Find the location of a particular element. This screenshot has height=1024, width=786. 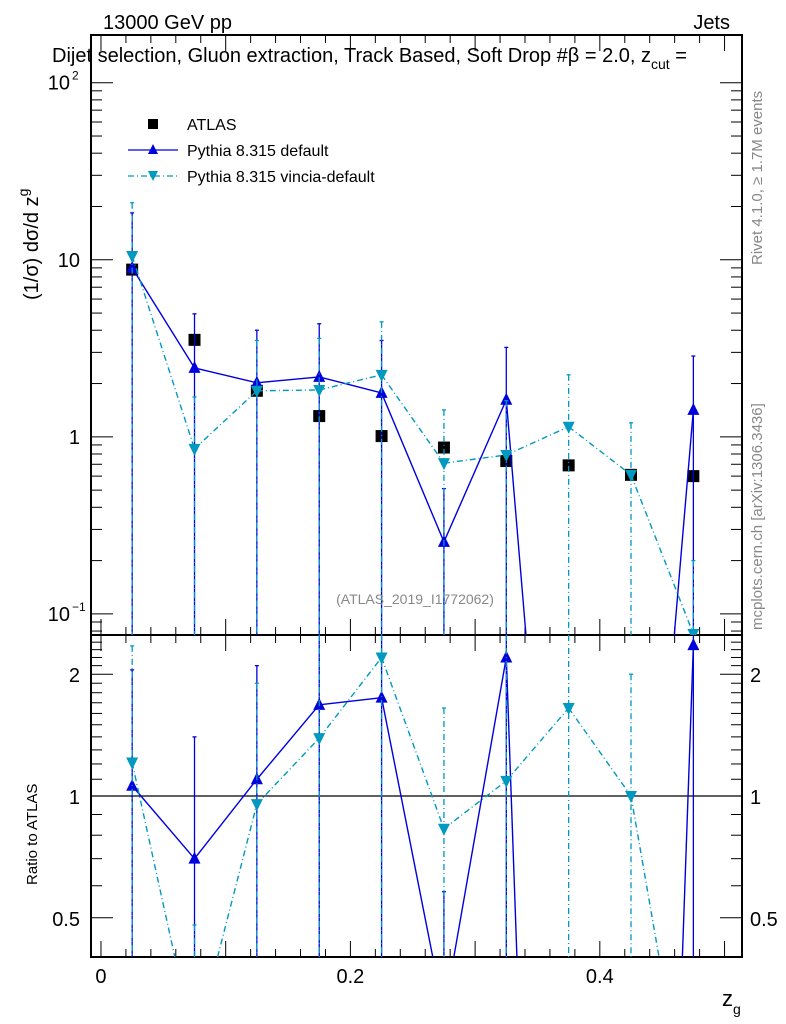

mcplots-text: mcplots.cern.ch [arXiv:1306.3436] is located at coordinates (757, 516).